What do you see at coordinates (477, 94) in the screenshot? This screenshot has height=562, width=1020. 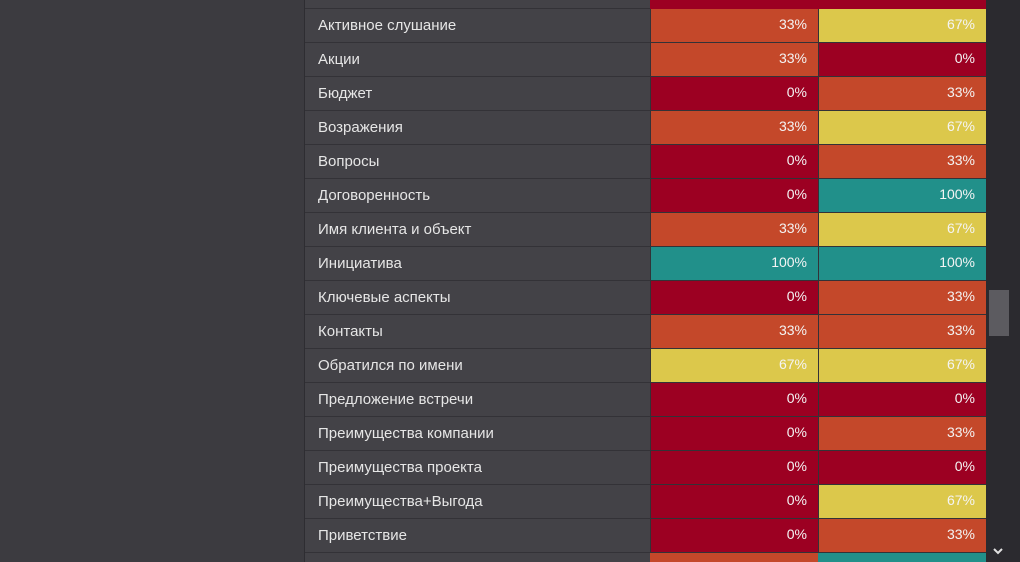 I see `row-label: Бюджет` at bounding box center [477, 94].